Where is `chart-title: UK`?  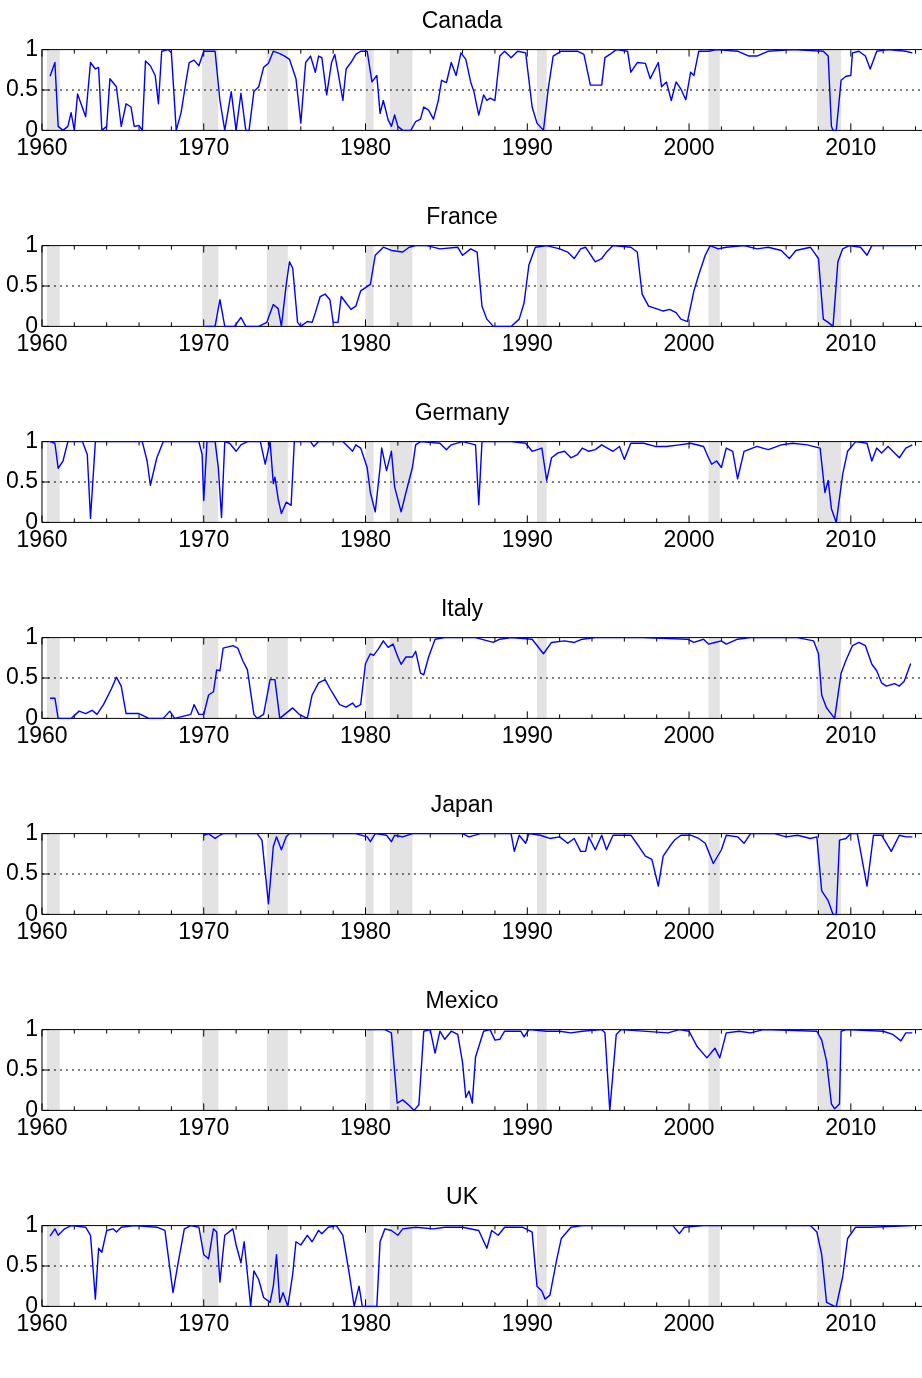 chart-title: UK is located at coordinates (462, 1196).